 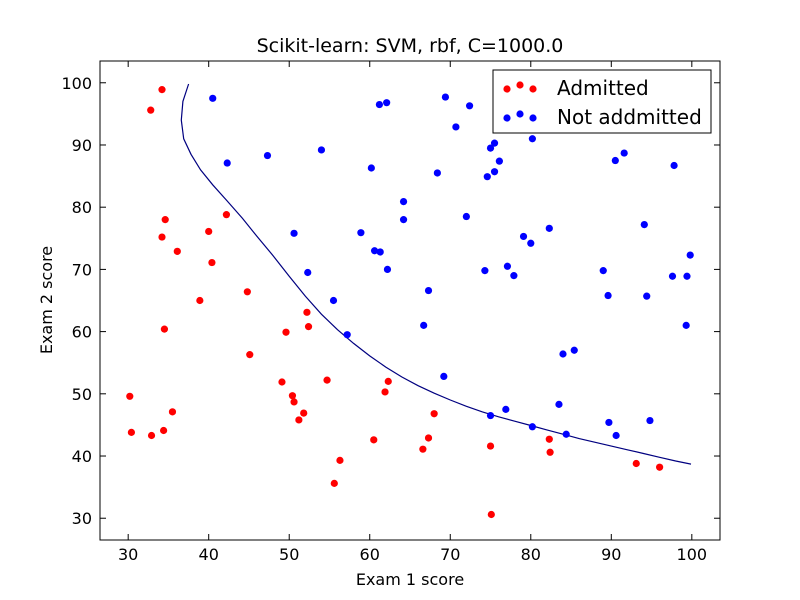 I want to click on y-tick-label: 60, so click(x=82, y=332).